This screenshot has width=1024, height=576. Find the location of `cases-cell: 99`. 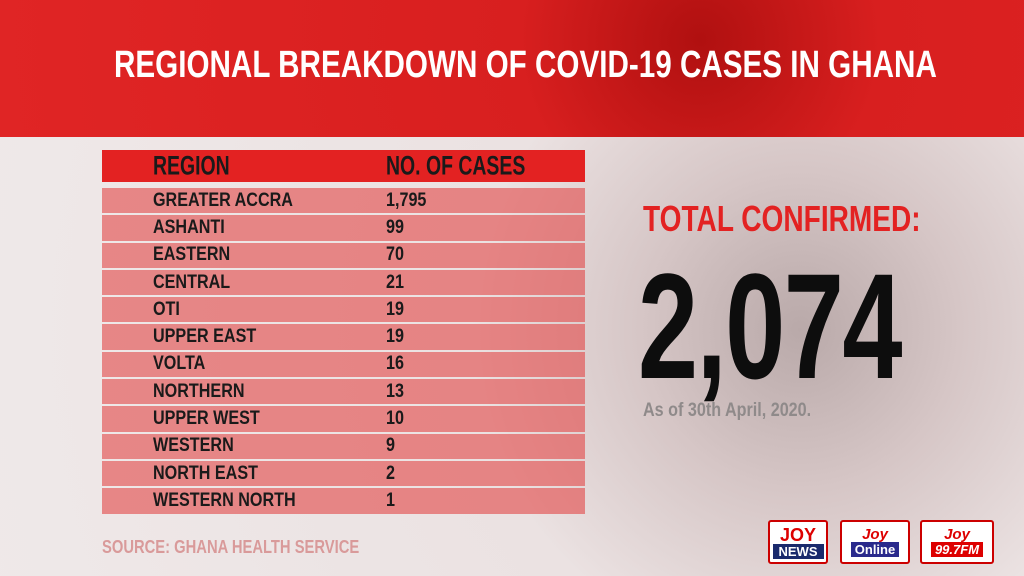

cases-cell: 99 is located at coordinates (395, 227).